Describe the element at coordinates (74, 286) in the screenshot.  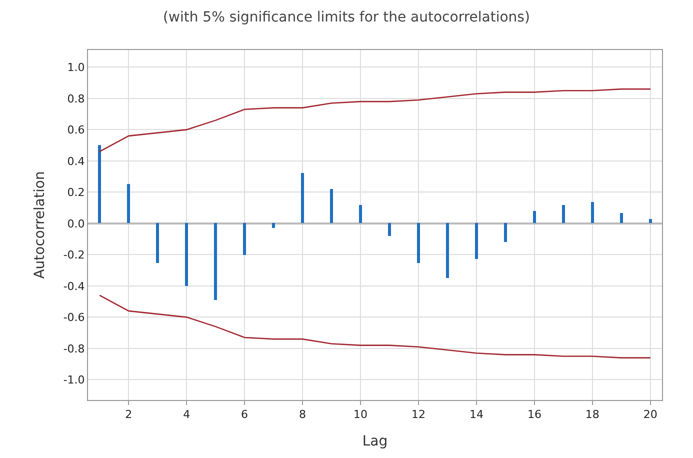
I see `y-tick-label: -0.4` at that location.